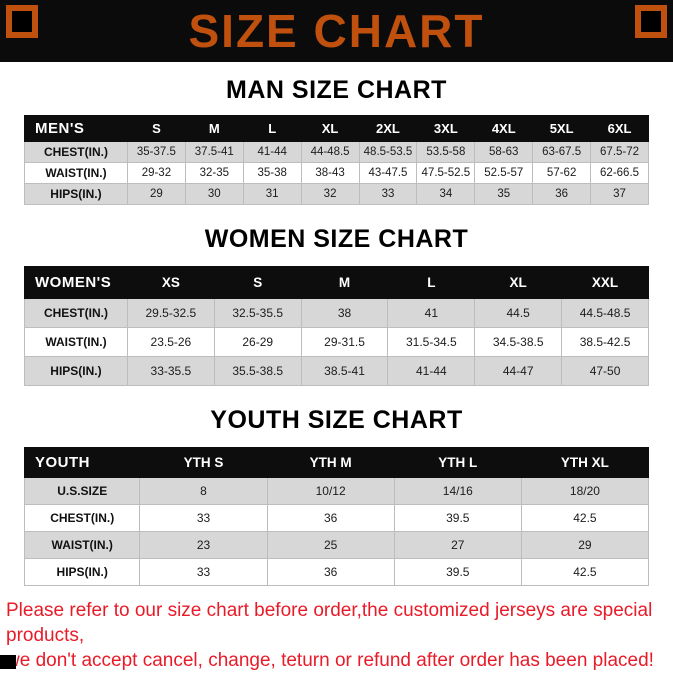 This screenshot has height=673, width=673. What do you see at coordinates (22, 21) in the screenshot?
I see `corner-accent-left` at bounding box center [22, 21].